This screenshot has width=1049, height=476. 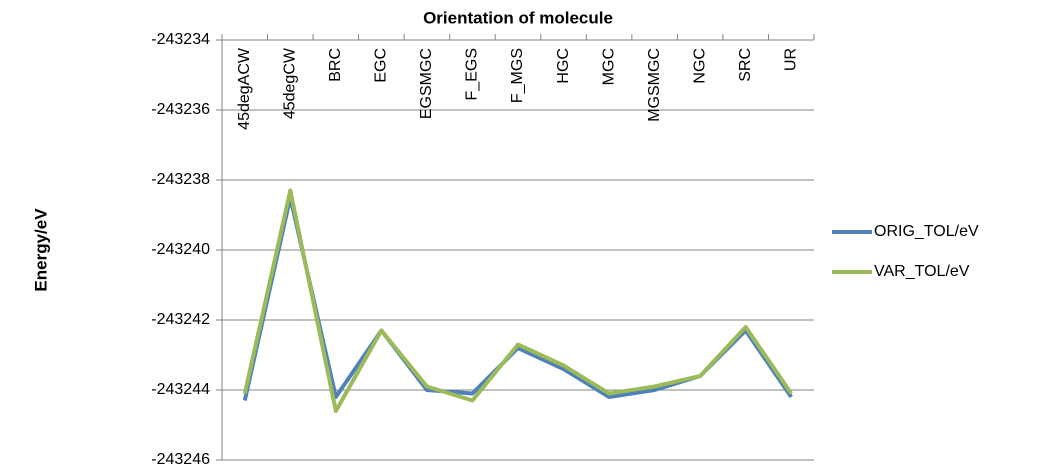 What do you see at coordinates (180, 109) in the screenshot?
I see `y-tick-label: -243236` at bounding box center [180, 109].